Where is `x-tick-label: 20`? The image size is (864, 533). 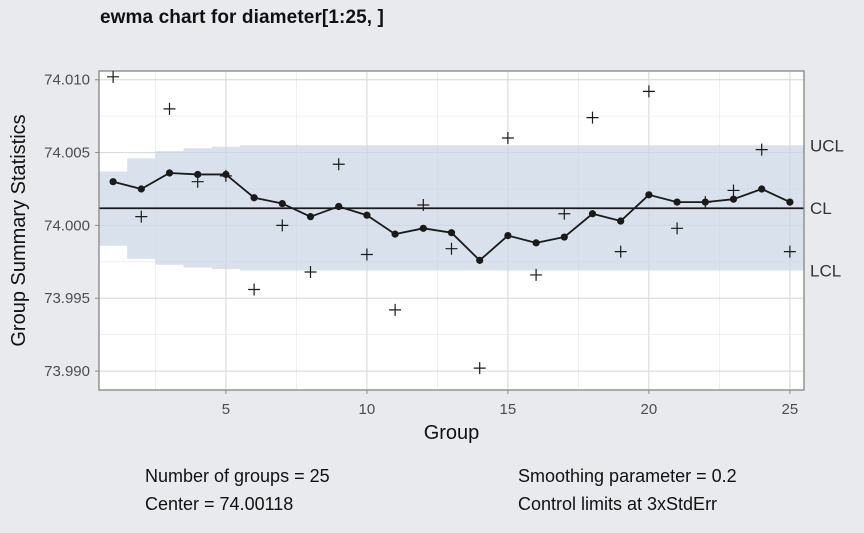
x-tick-label: 20 is located at coordinates (649, 409).